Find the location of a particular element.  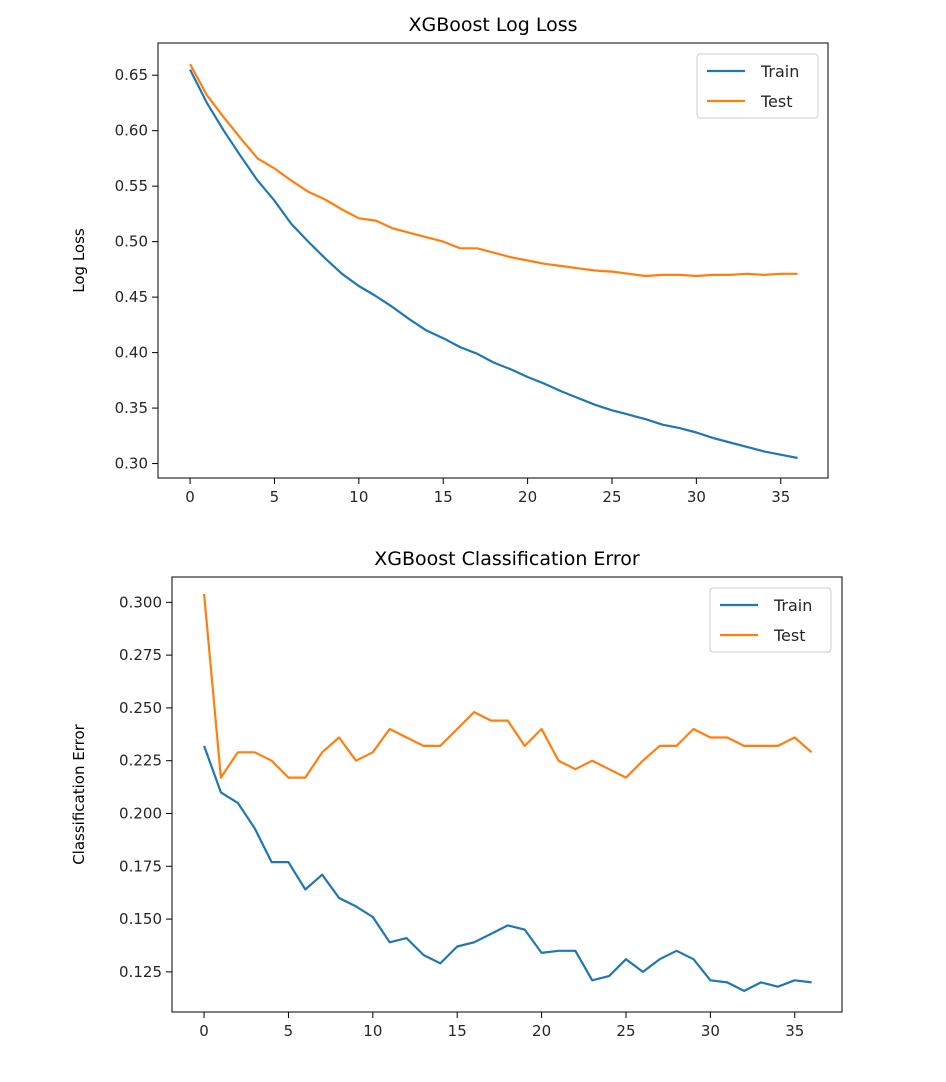

y-tick-label: 0.125 is located at coordinates (140, 972).